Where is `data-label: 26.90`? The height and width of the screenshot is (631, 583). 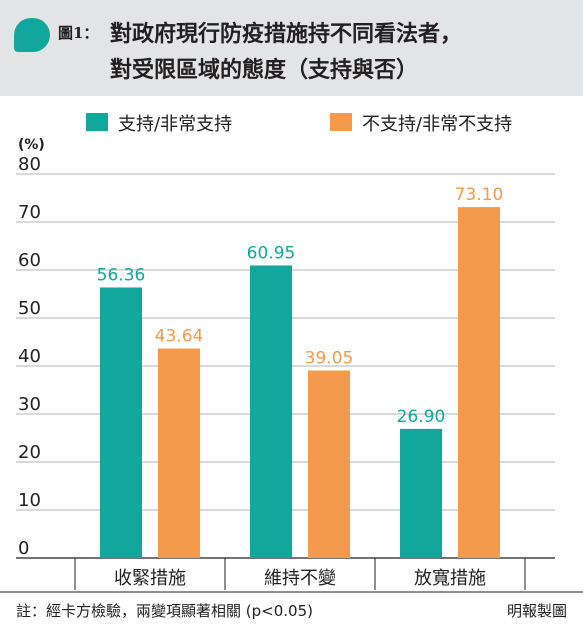 data-label: 26.90 is located at coordinates (421, 417).